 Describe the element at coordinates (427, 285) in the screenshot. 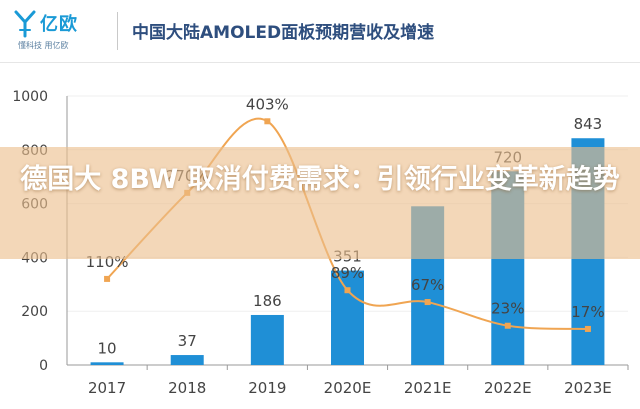

I see `growth-data-label: 67%` at that location.